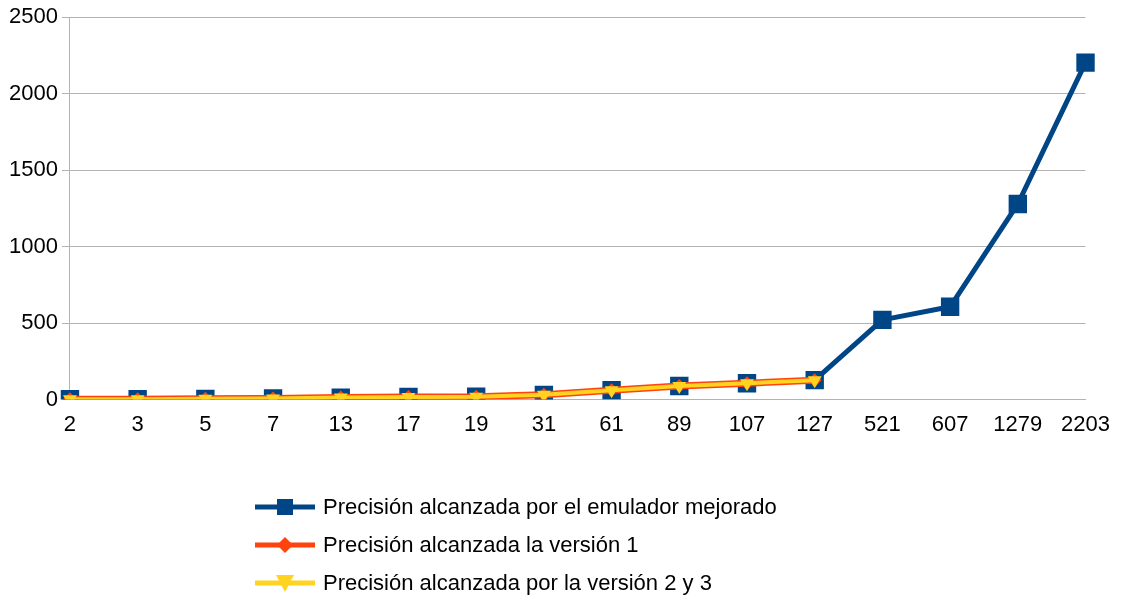  I want to click on x-tick-label: 17, so click(408, 423).